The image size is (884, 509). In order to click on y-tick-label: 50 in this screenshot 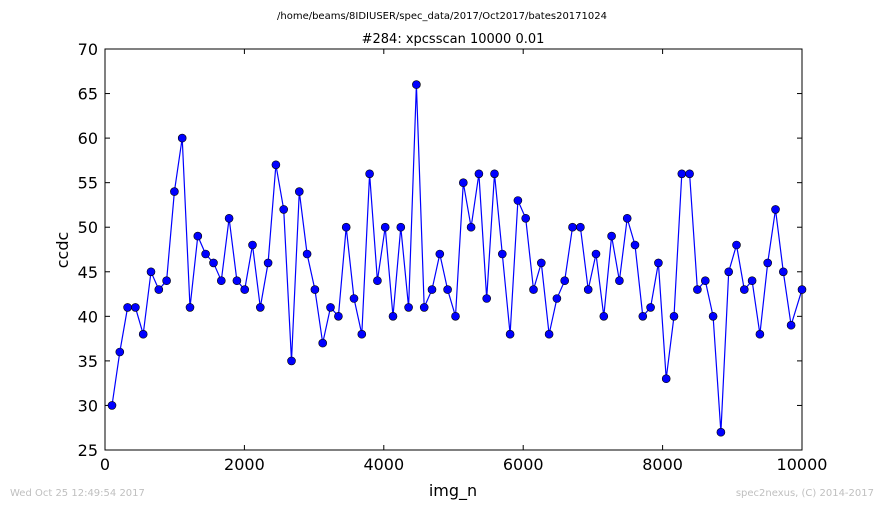, I will do `click(88, 227)`.